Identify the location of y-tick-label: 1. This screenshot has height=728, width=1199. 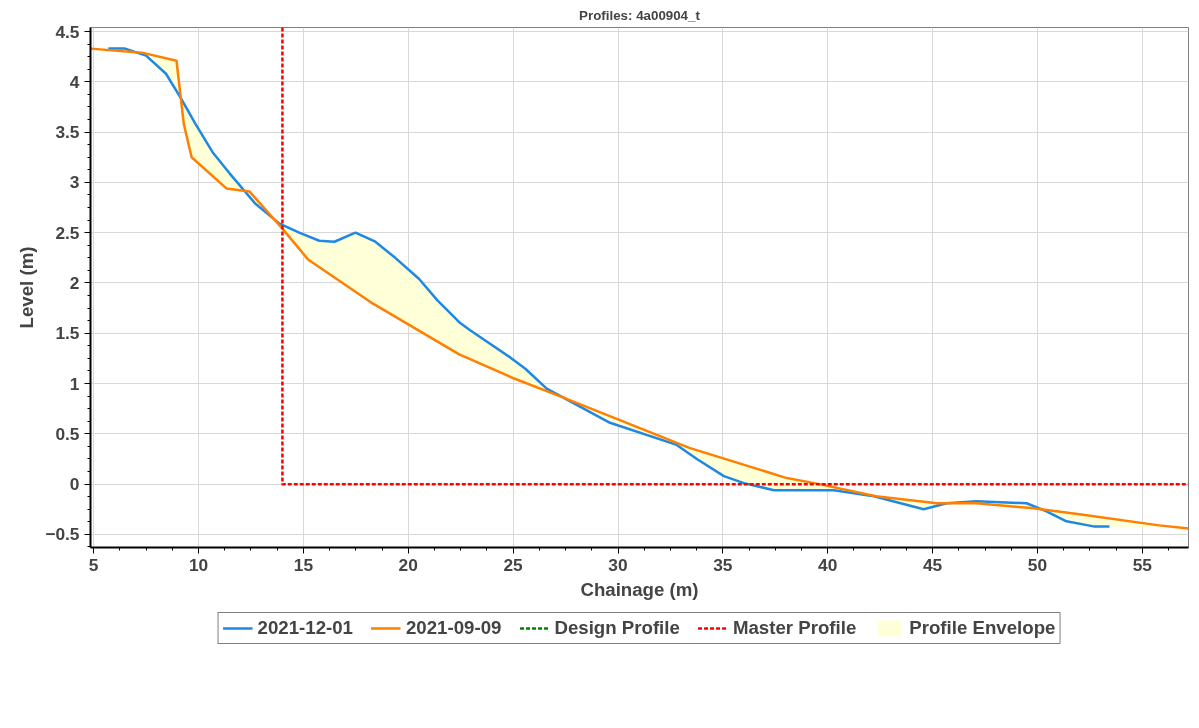
(74, 383).